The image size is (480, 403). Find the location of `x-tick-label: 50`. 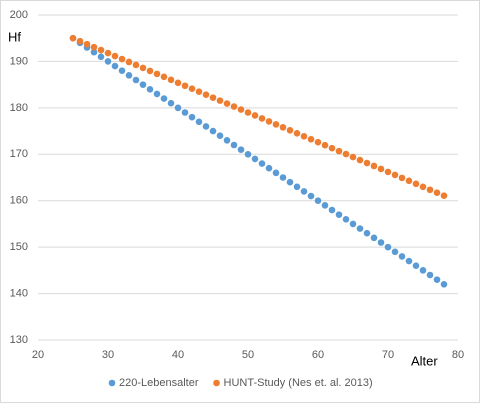

x-tick-label: 50 is located at coordinates (248, 355).